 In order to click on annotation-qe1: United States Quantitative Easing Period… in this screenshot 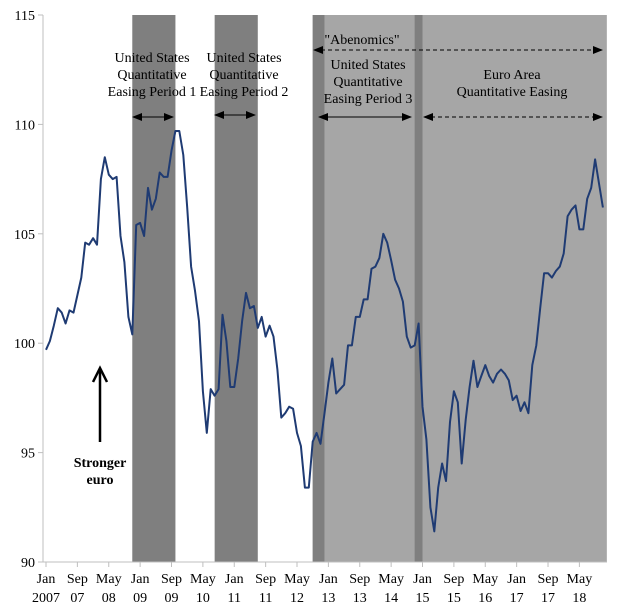, I will do `click(152, 86)`.